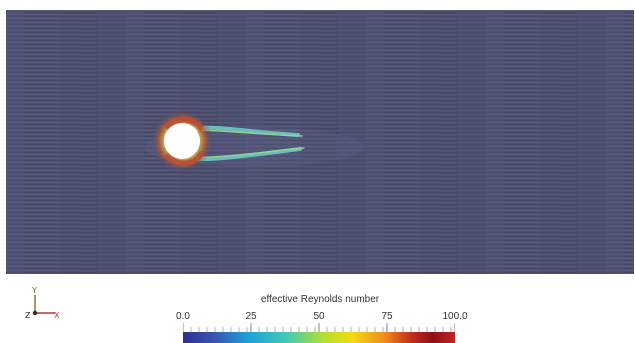 The image size is (635, 343). I want to click on cylinder-body, so click(182, 141).